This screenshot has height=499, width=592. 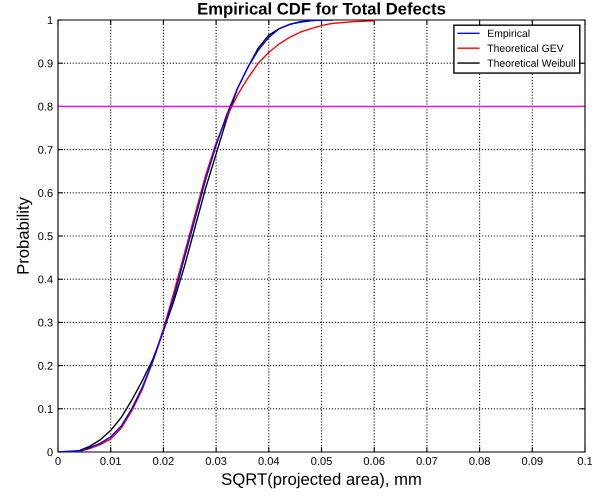 I want to click on x-tick-label: 0.04, so click(x=269, y=461).